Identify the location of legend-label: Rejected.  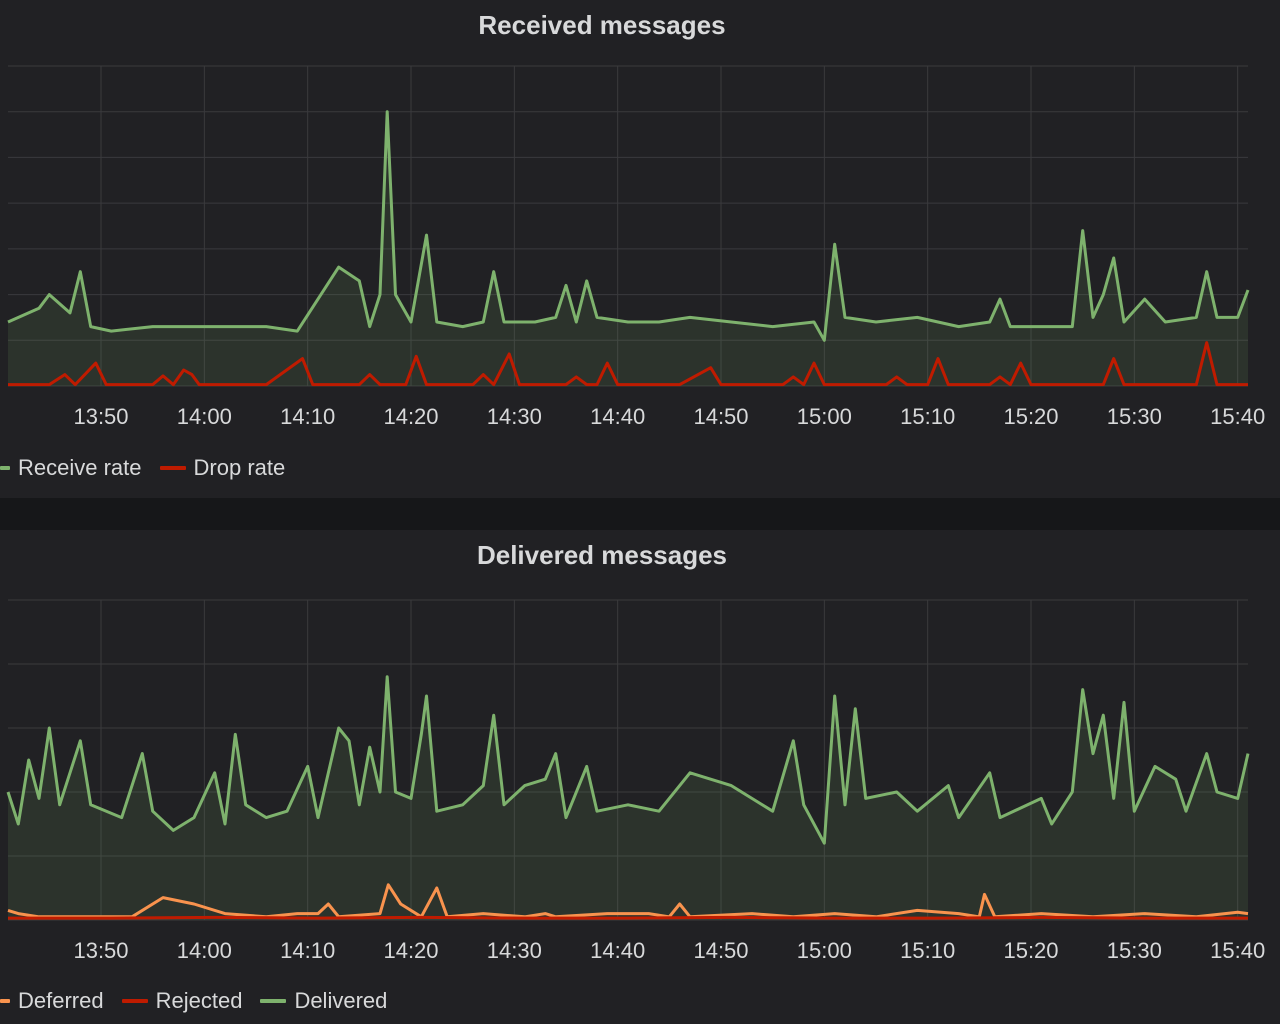
(199, 1000).